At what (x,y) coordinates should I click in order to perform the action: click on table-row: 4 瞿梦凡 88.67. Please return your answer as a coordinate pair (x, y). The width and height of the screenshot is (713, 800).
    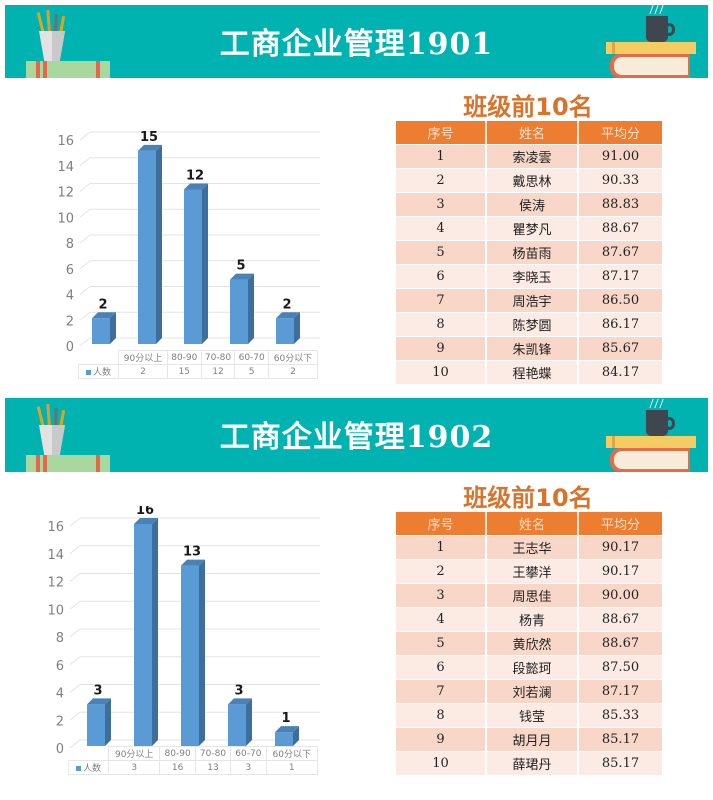
    Looking at the image, I should click on (529, 227).